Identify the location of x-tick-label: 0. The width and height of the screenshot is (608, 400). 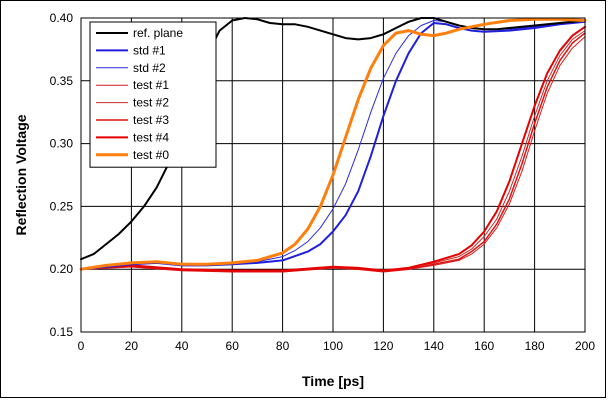
(81, 346).